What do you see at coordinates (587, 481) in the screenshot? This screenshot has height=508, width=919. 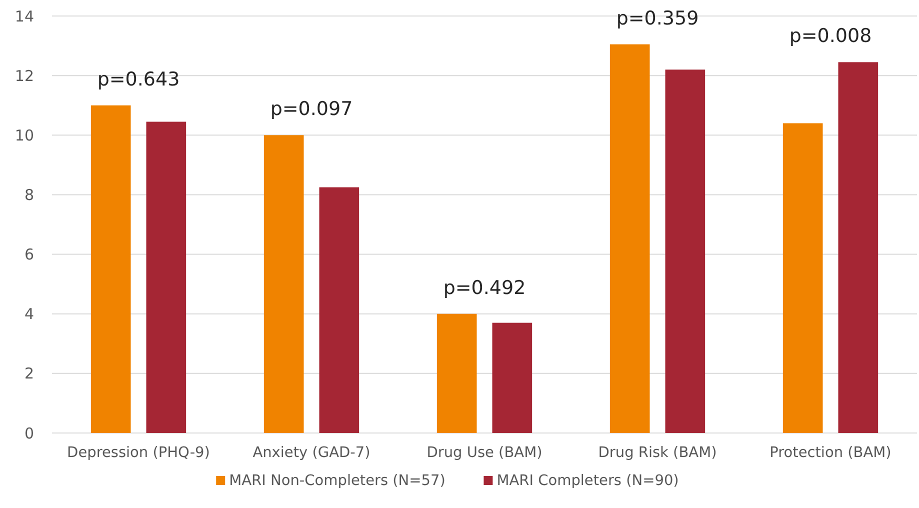 I see `legend-label: MARI Completers (N=90)` at bounding box center [587, 481].